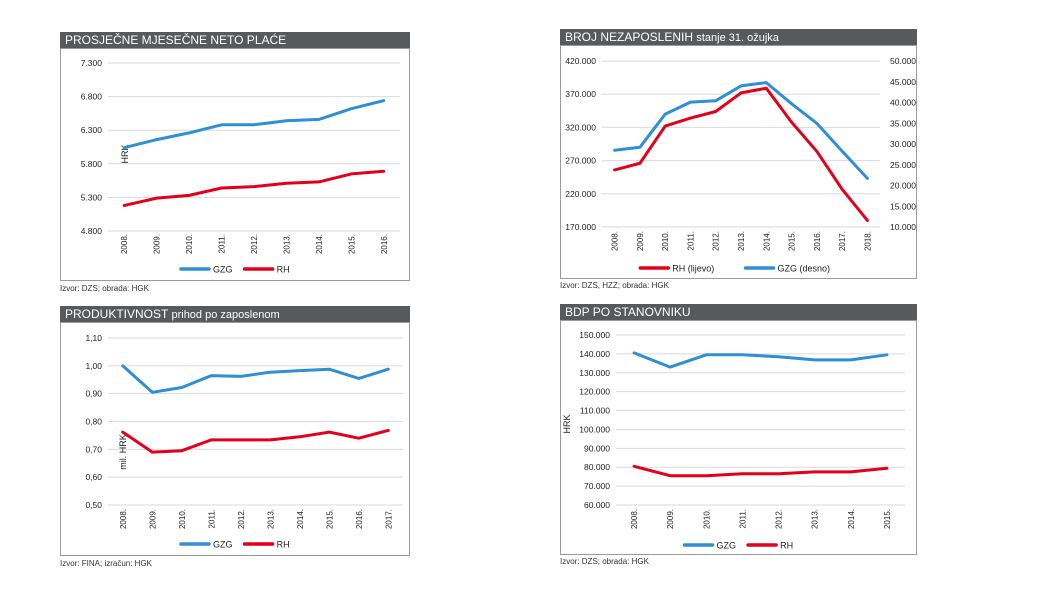  Describe the element at coordinates (93, 477) in the screenshot. I see `y-tick-label: 0,60` at that location.